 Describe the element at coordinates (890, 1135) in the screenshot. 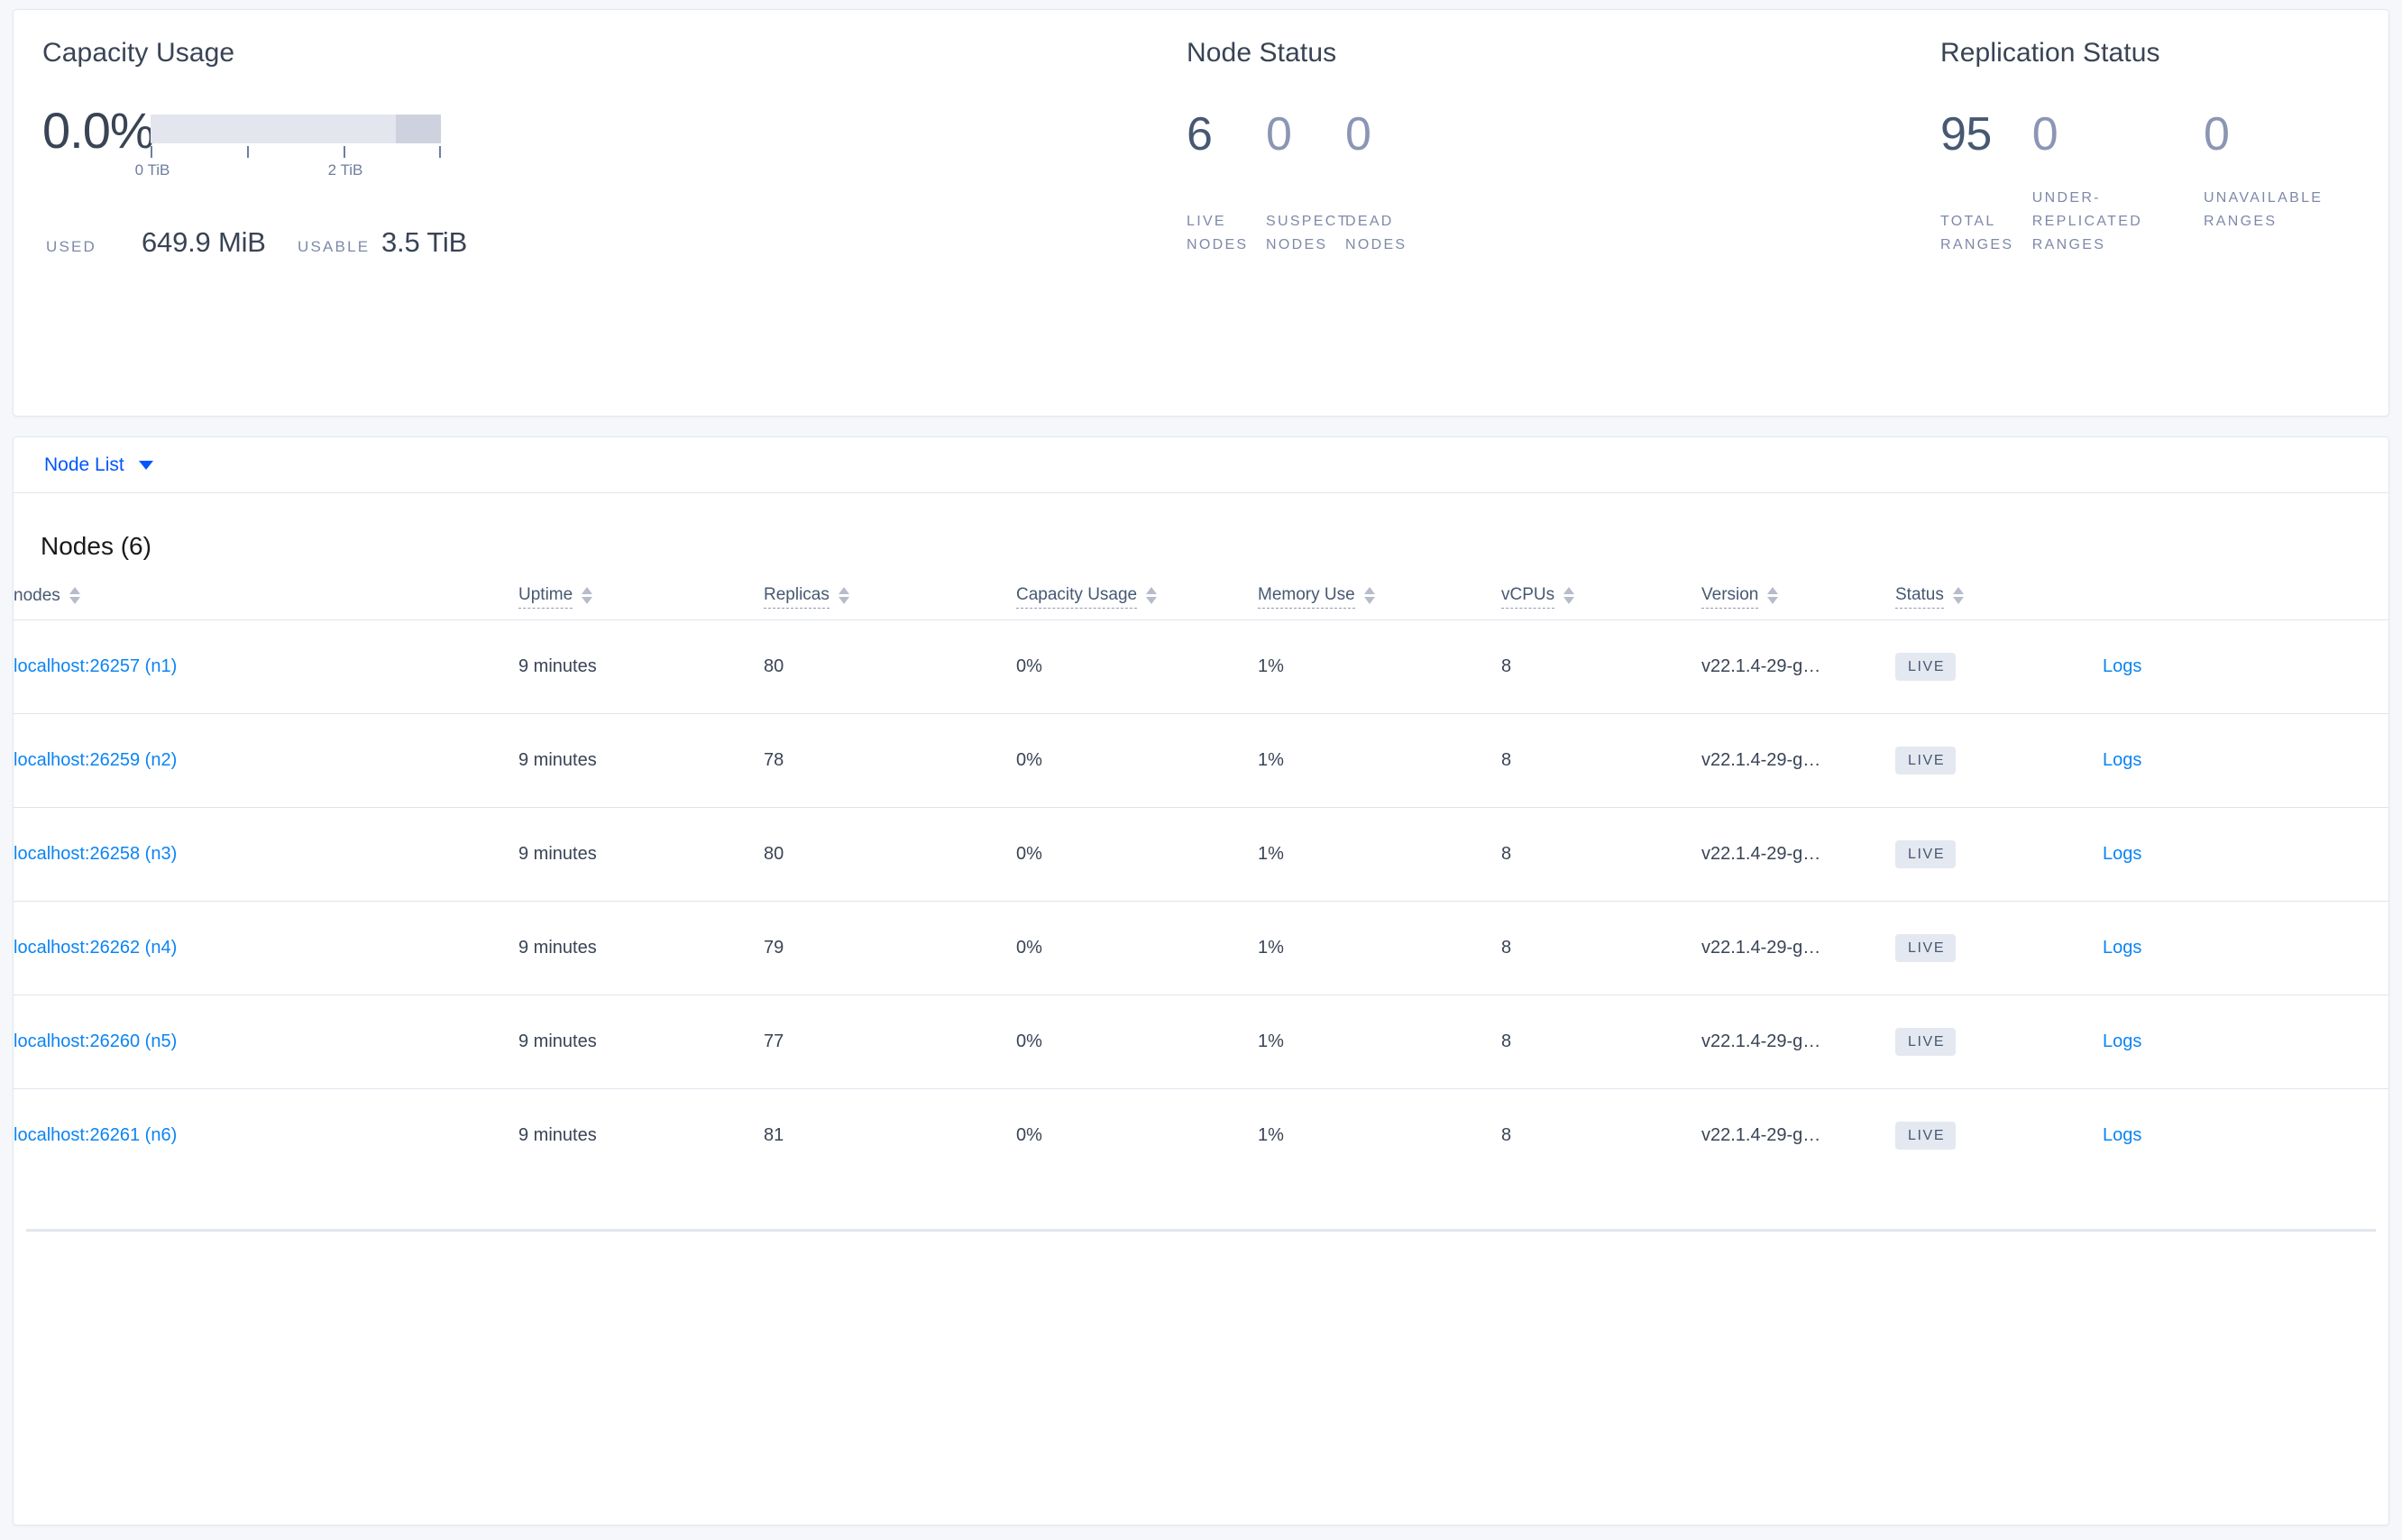

I see `cell-replicas: 81` at that location.